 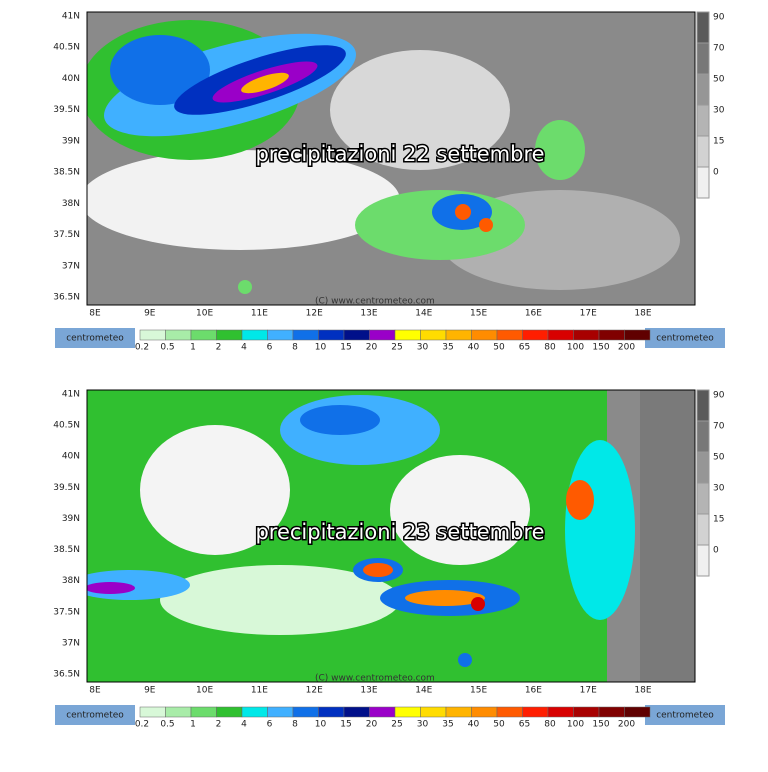 What do you see at coordinates (478, 691) in the screenshot?
I see `lon-label: 15E` at bounding box center [478, 691].